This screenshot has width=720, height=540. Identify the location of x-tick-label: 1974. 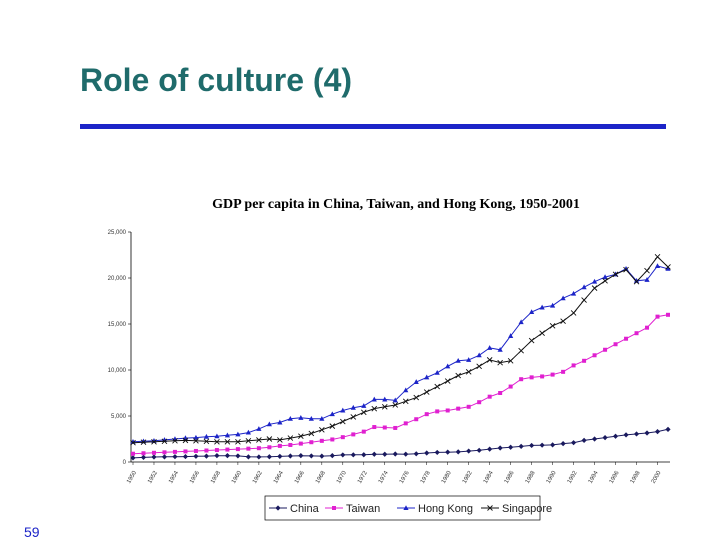
(384, 477).